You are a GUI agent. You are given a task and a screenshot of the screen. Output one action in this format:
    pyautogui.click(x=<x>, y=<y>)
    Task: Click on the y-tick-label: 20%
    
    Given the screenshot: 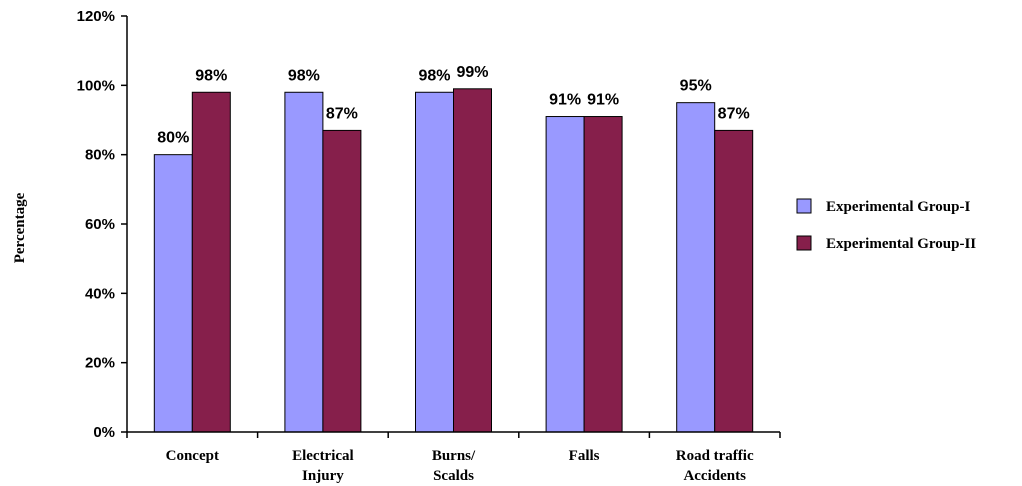 What is the action you would take?
    pyautogui.click(x=100, y=363)
    